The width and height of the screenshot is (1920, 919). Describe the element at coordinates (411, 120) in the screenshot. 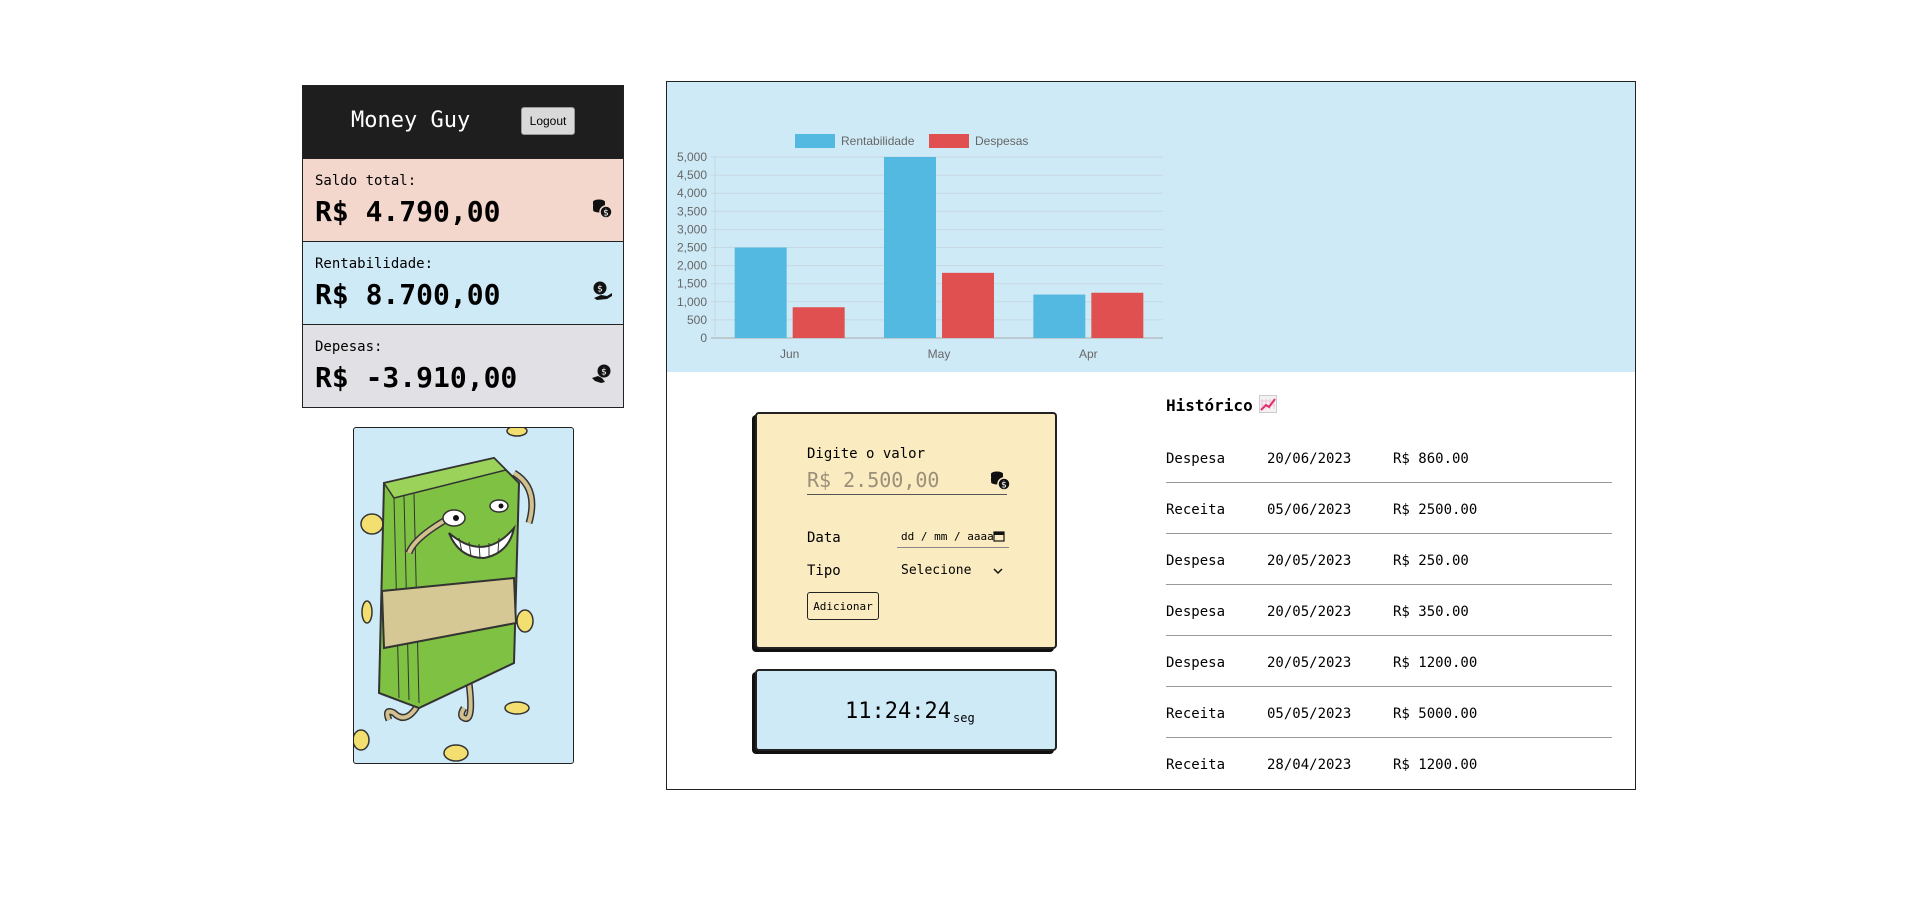

I see `app-title: Money Guy` at that location.